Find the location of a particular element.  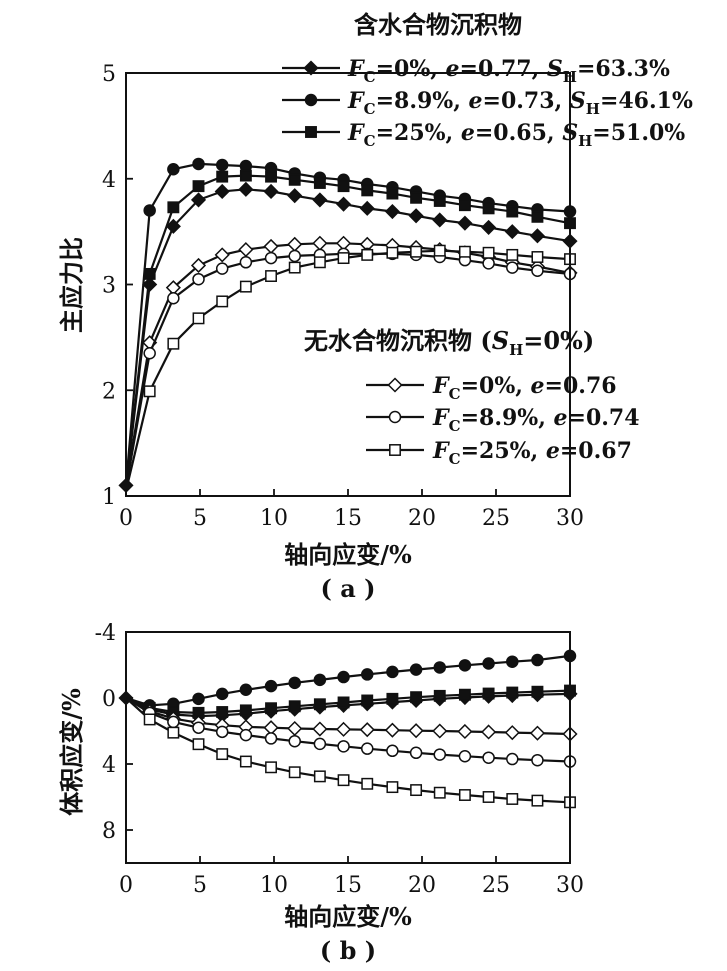

legend-key-layer-hydrate is located at coordinates (311, 99).